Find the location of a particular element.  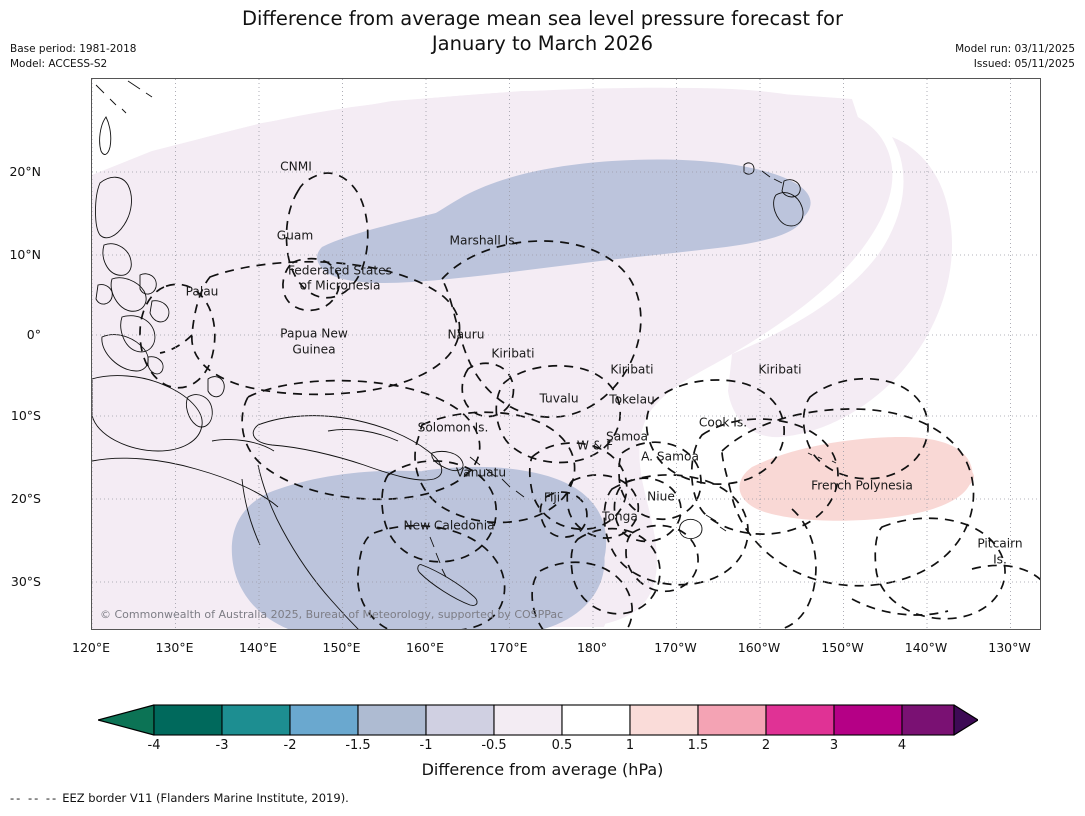

cbtick-1: 1 is located at coordinates (630, 745).